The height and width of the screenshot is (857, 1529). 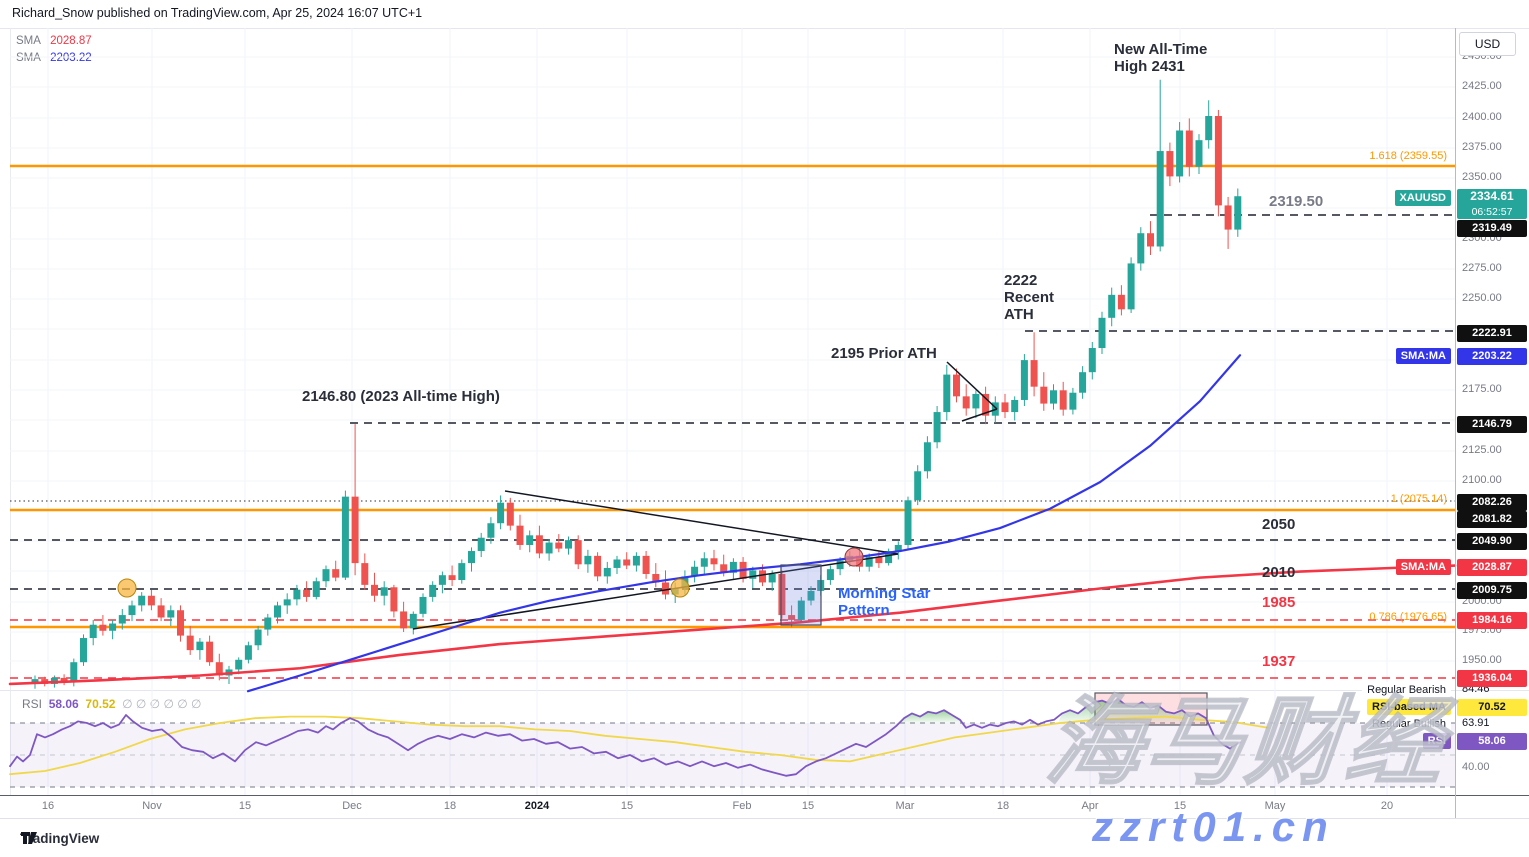 What do you see at coordinates (28, 41) in the screenshot?
I see `sma-fast-label: SMA` at bounding box center [28, 41].